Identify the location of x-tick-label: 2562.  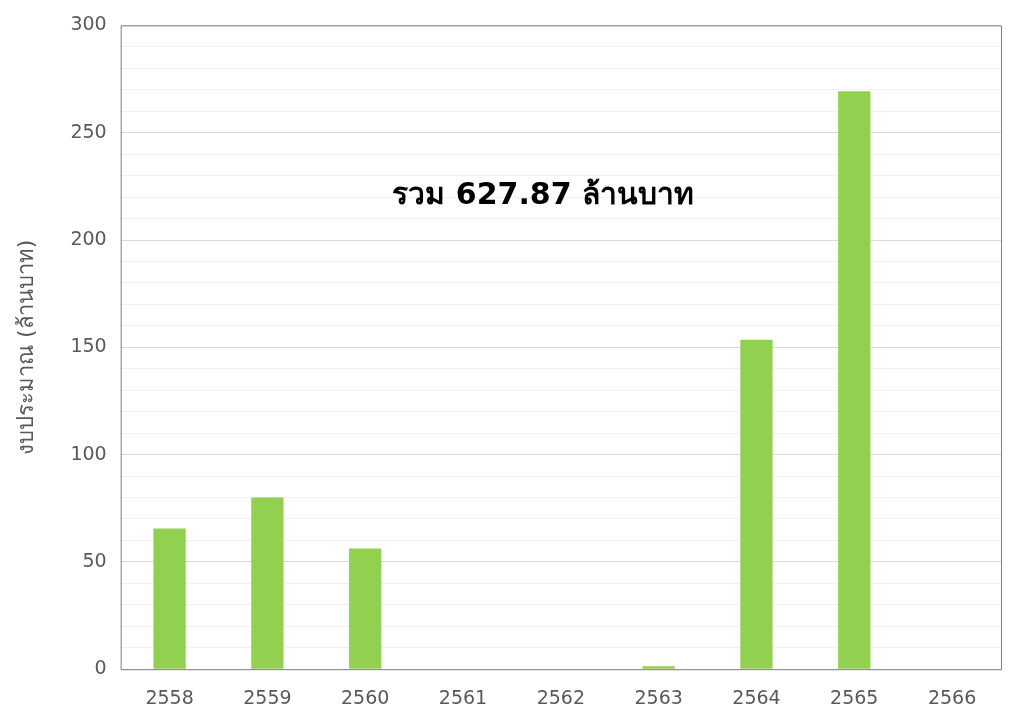
(561, 696).